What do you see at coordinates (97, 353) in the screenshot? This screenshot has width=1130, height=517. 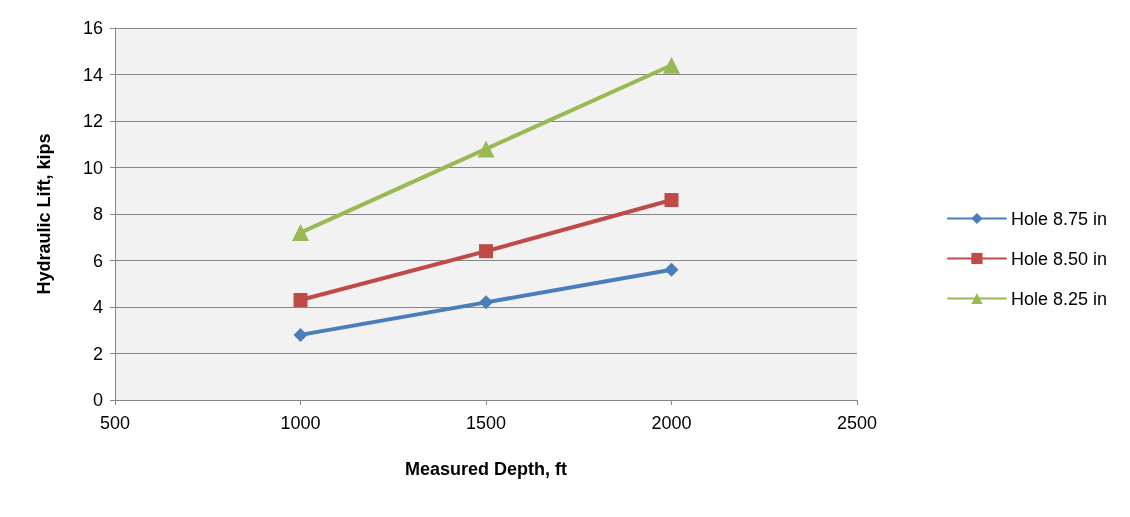 I see `y-tick-label: 2` at bounding box center [97, 353].